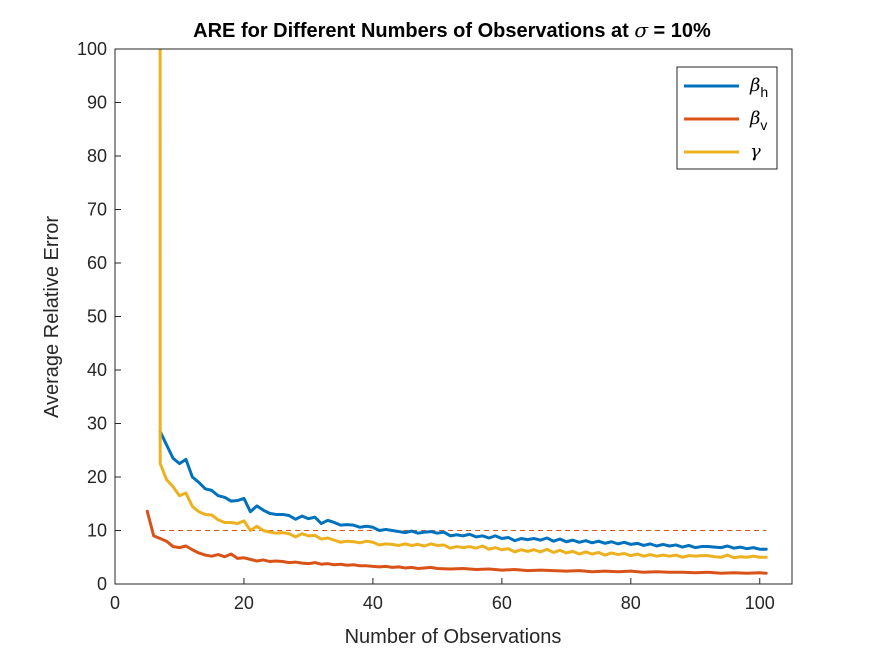 The height and width of the screenshot is (656, 875). I want to click on y-tick-label: 70, so click(97, 210).